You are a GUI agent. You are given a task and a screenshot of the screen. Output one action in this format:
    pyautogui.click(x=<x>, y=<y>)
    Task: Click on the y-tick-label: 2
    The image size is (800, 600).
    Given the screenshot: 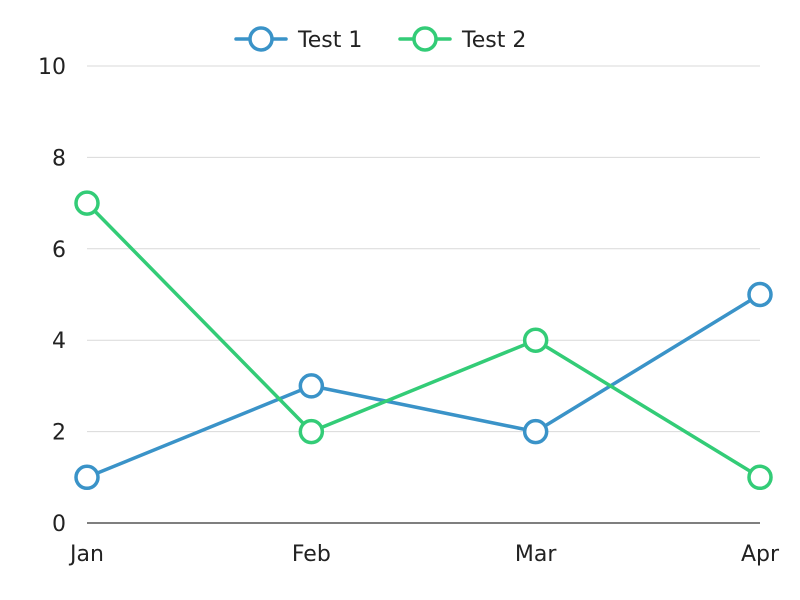 What is the action you would take?
    pyautogui.click(x=59, y=433)
    